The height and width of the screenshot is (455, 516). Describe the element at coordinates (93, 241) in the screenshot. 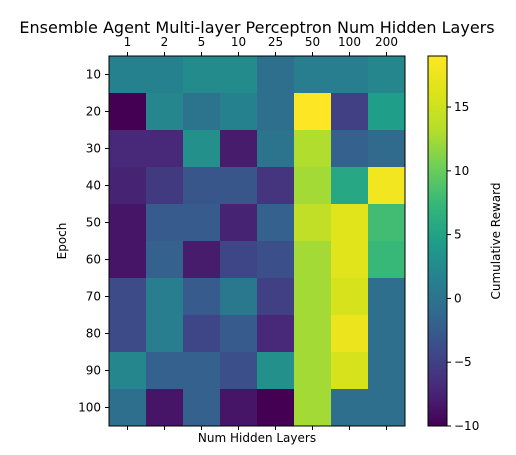

I see `y-axis: 10 20 30 40 50 60 70 80 90 100` at that location.